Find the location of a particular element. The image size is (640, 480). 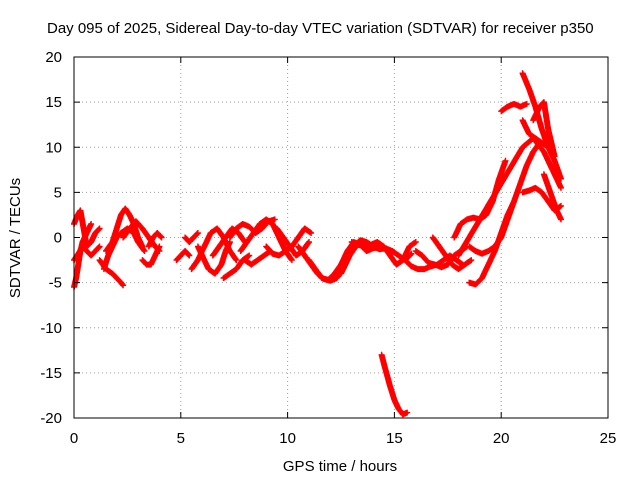

series-sat-ae is located at coordinates (491, 243).